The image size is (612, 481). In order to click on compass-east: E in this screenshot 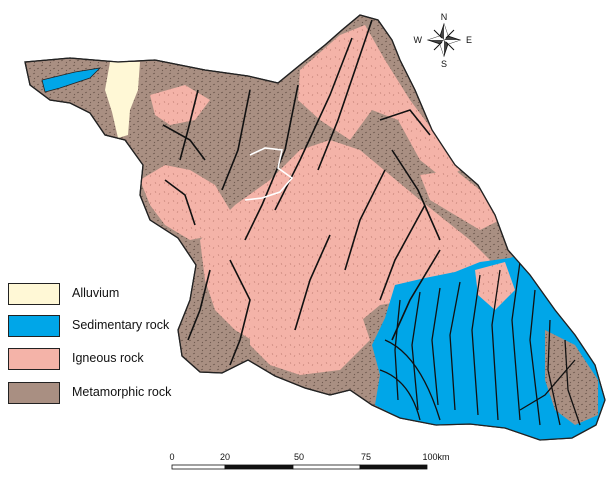, I will do `click(469, 40)`.